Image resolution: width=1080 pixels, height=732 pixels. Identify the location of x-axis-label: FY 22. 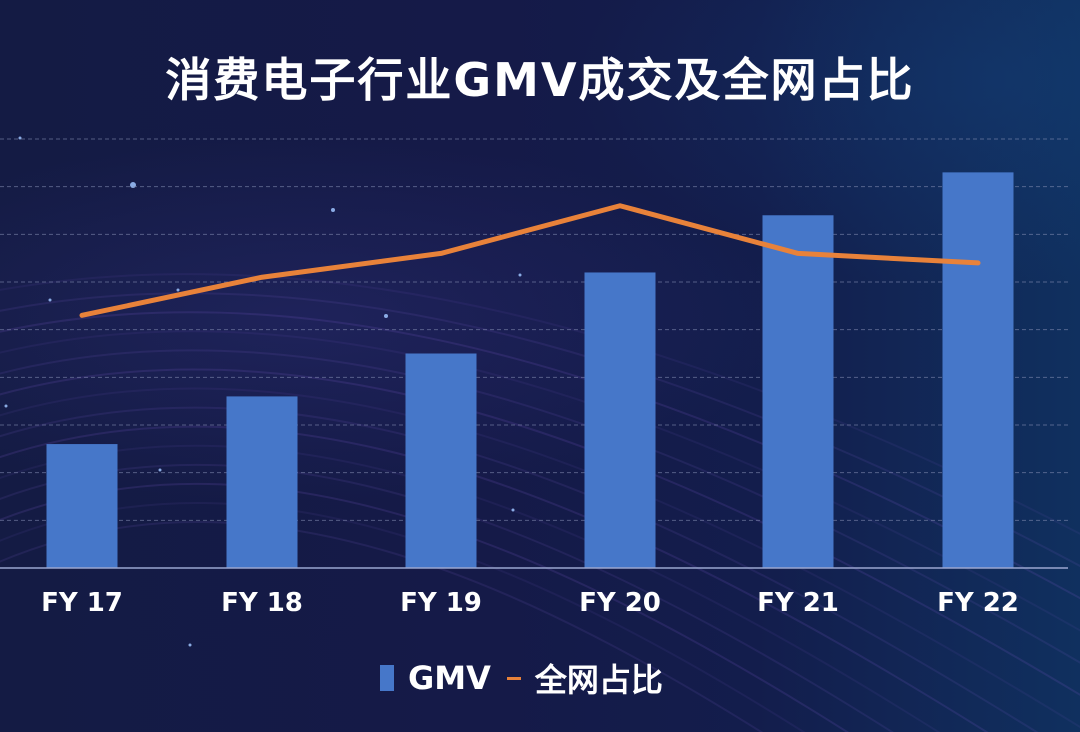
(978, 603).